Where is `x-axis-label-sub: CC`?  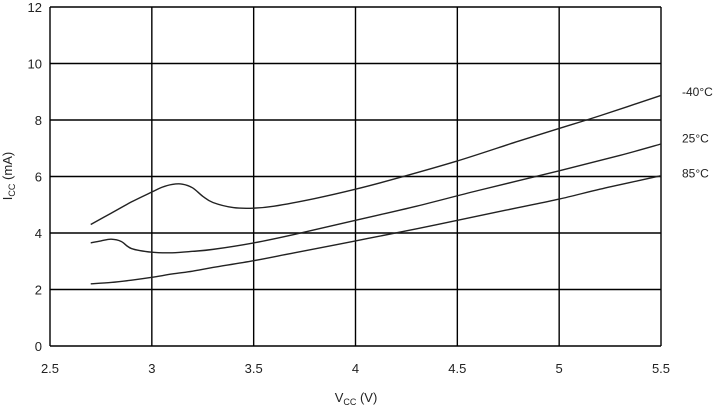
x-axis-label-sub: CC is located at coordinates (349, 402).